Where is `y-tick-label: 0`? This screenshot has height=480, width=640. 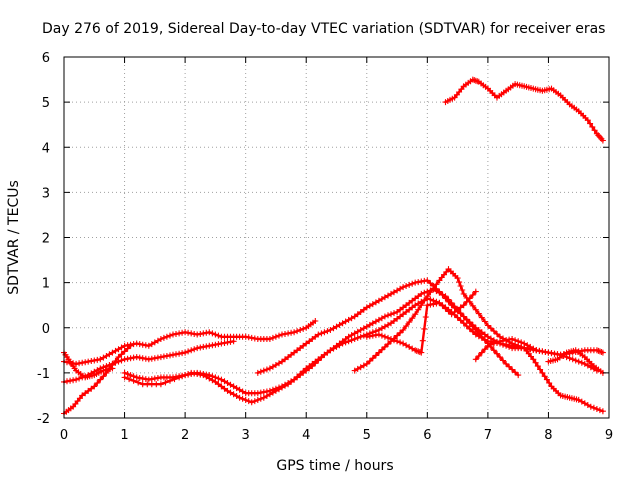 y-tick-label: 0 is located at coordinates (46, 329).